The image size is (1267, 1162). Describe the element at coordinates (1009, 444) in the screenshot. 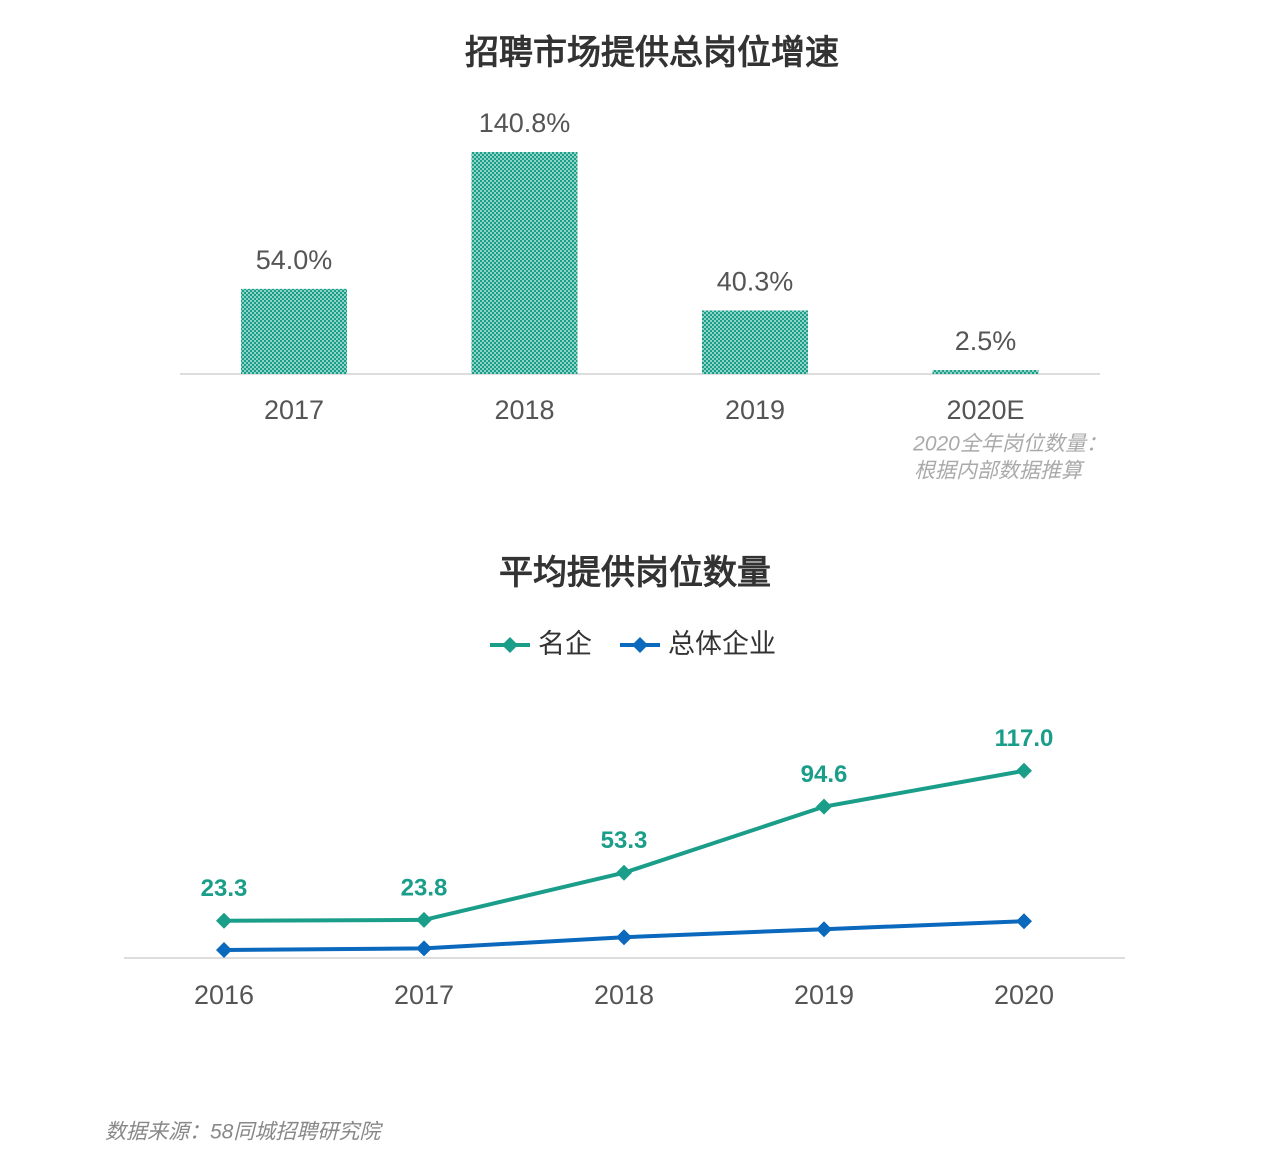

I see `note: 2020全年岗位数量：` at that location.